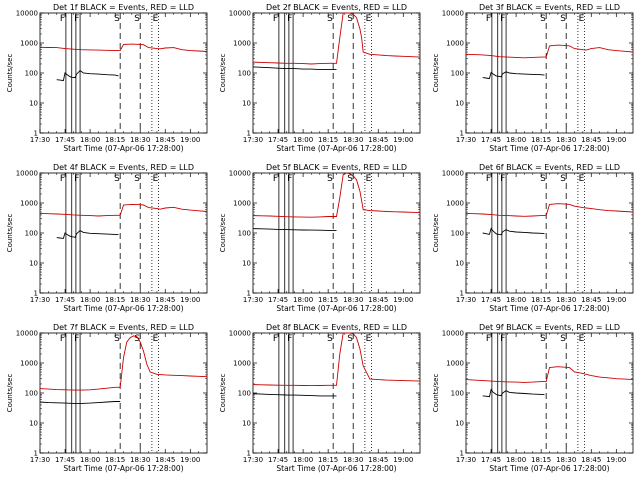 The height and width of the screenshot is (480, 640). I want to click on chart-title: Det 7f BLACK = Events, RED = LLD, so click(123, 327).